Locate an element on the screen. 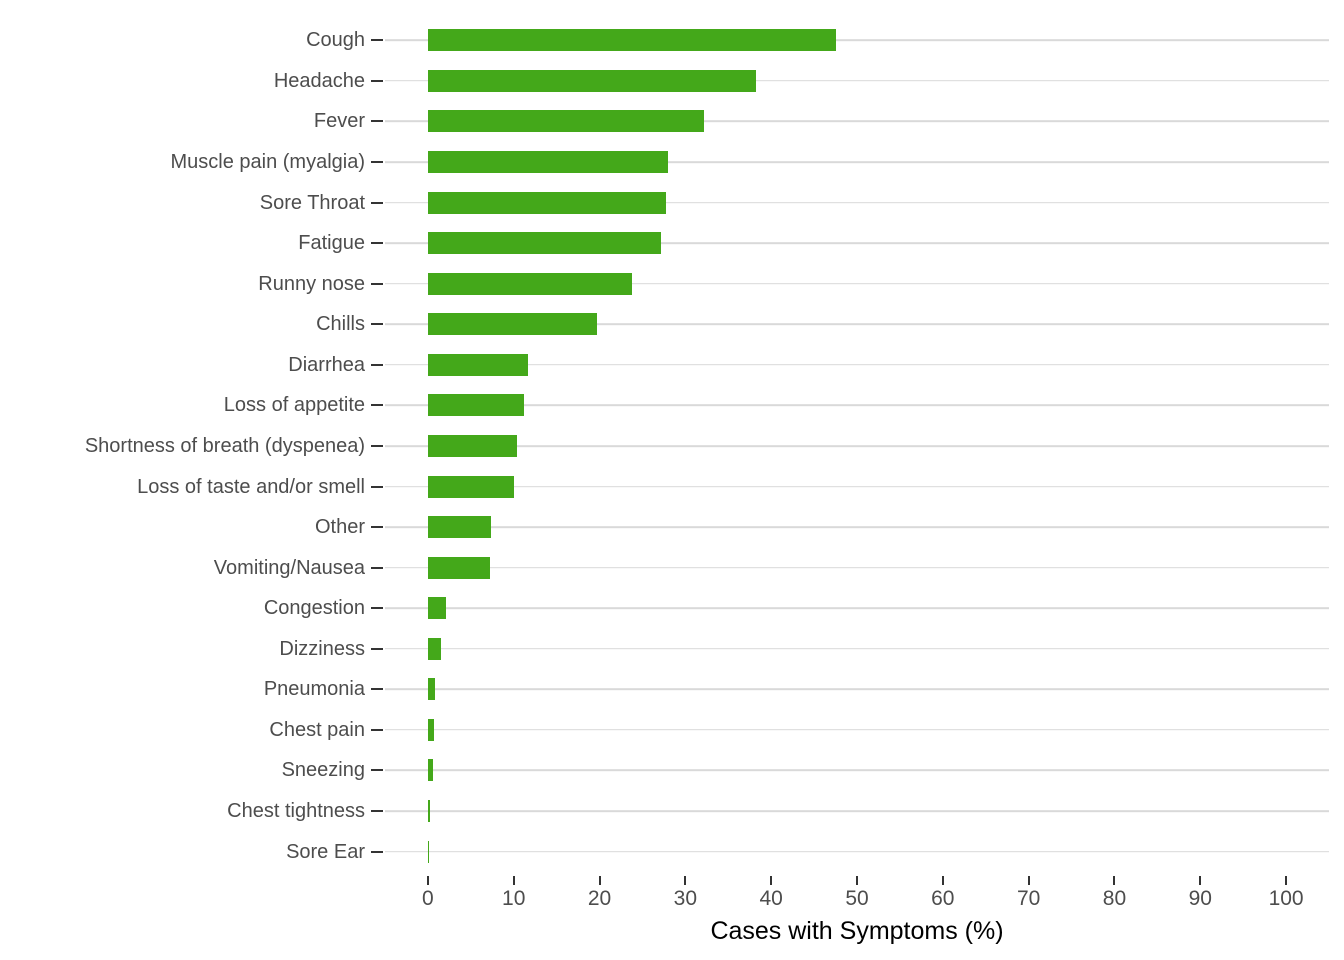  y-axis-label: Other is located at coordinates (339, 527).